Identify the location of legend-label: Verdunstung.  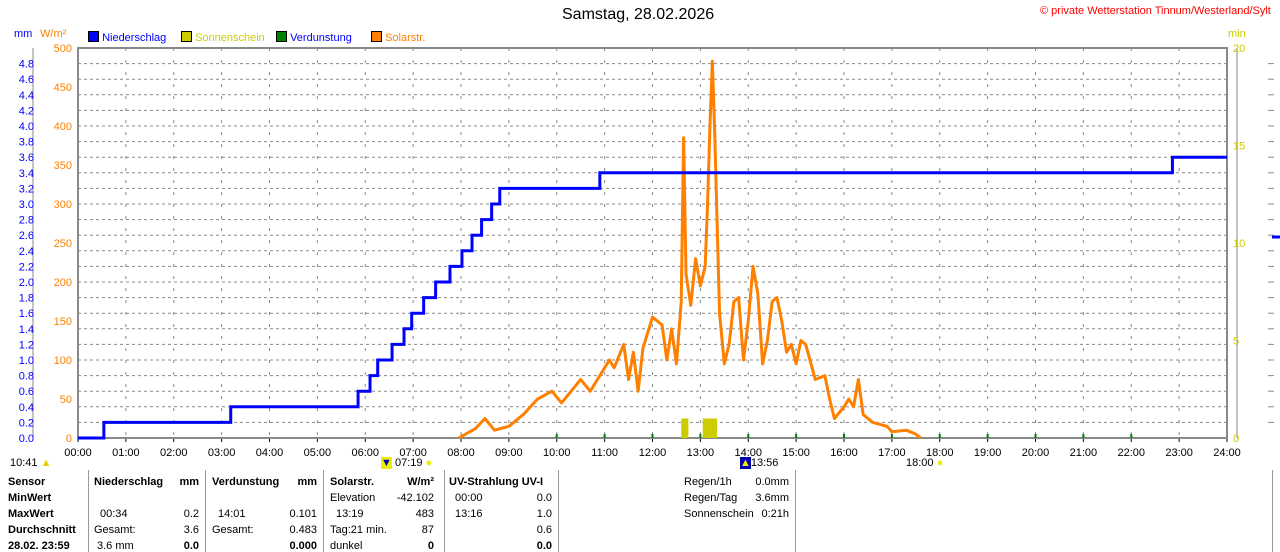
(321, 38).